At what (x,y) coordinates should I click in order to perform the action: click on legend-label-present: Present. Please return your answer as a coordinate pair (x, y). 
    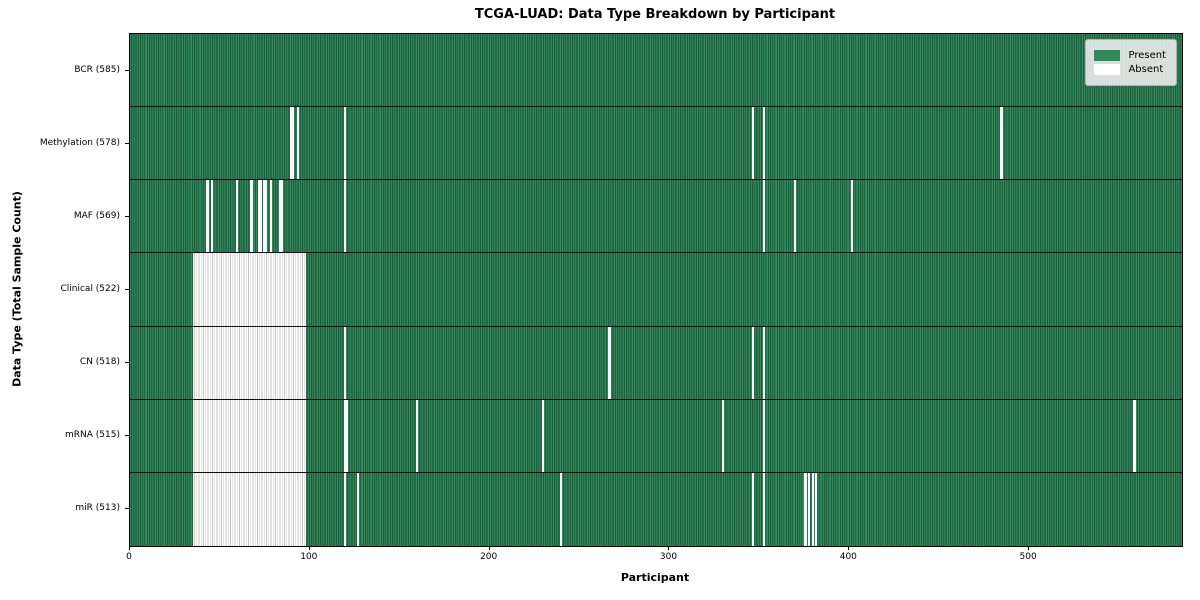
    Looking at the image, I should click on (1147, 55).